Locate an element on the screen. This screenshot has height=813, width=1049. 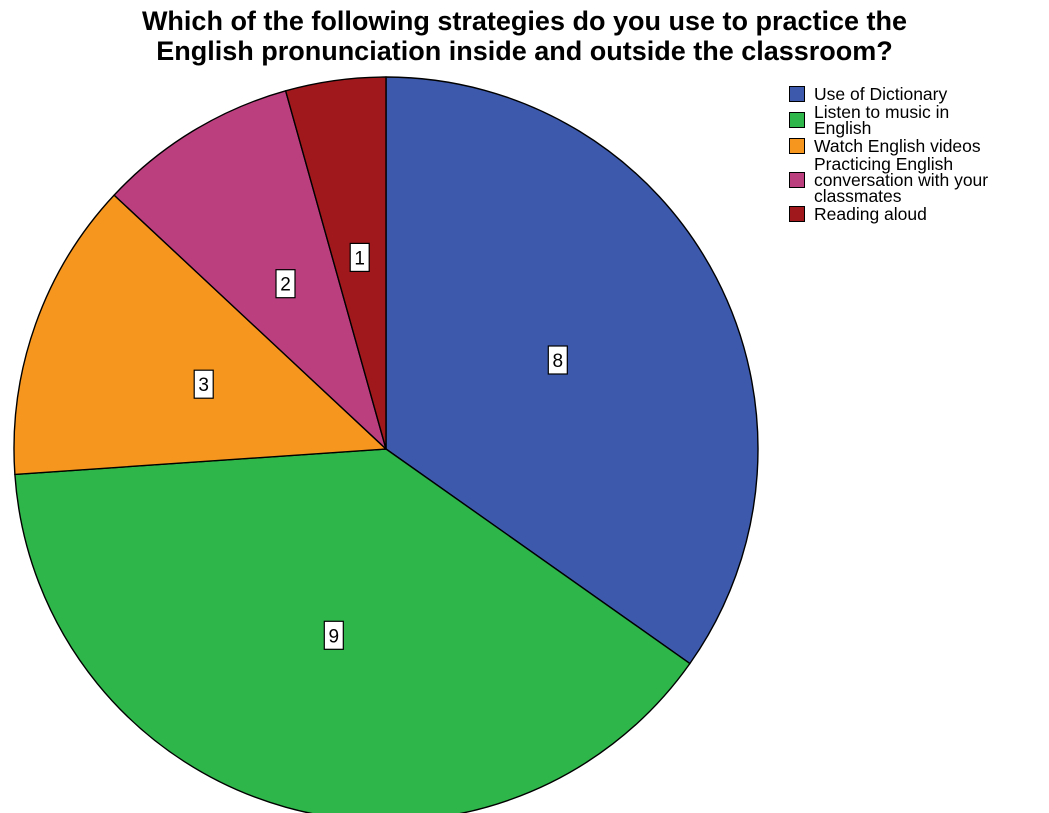
data-label-1: 8 is located at coordinates (557, 360).